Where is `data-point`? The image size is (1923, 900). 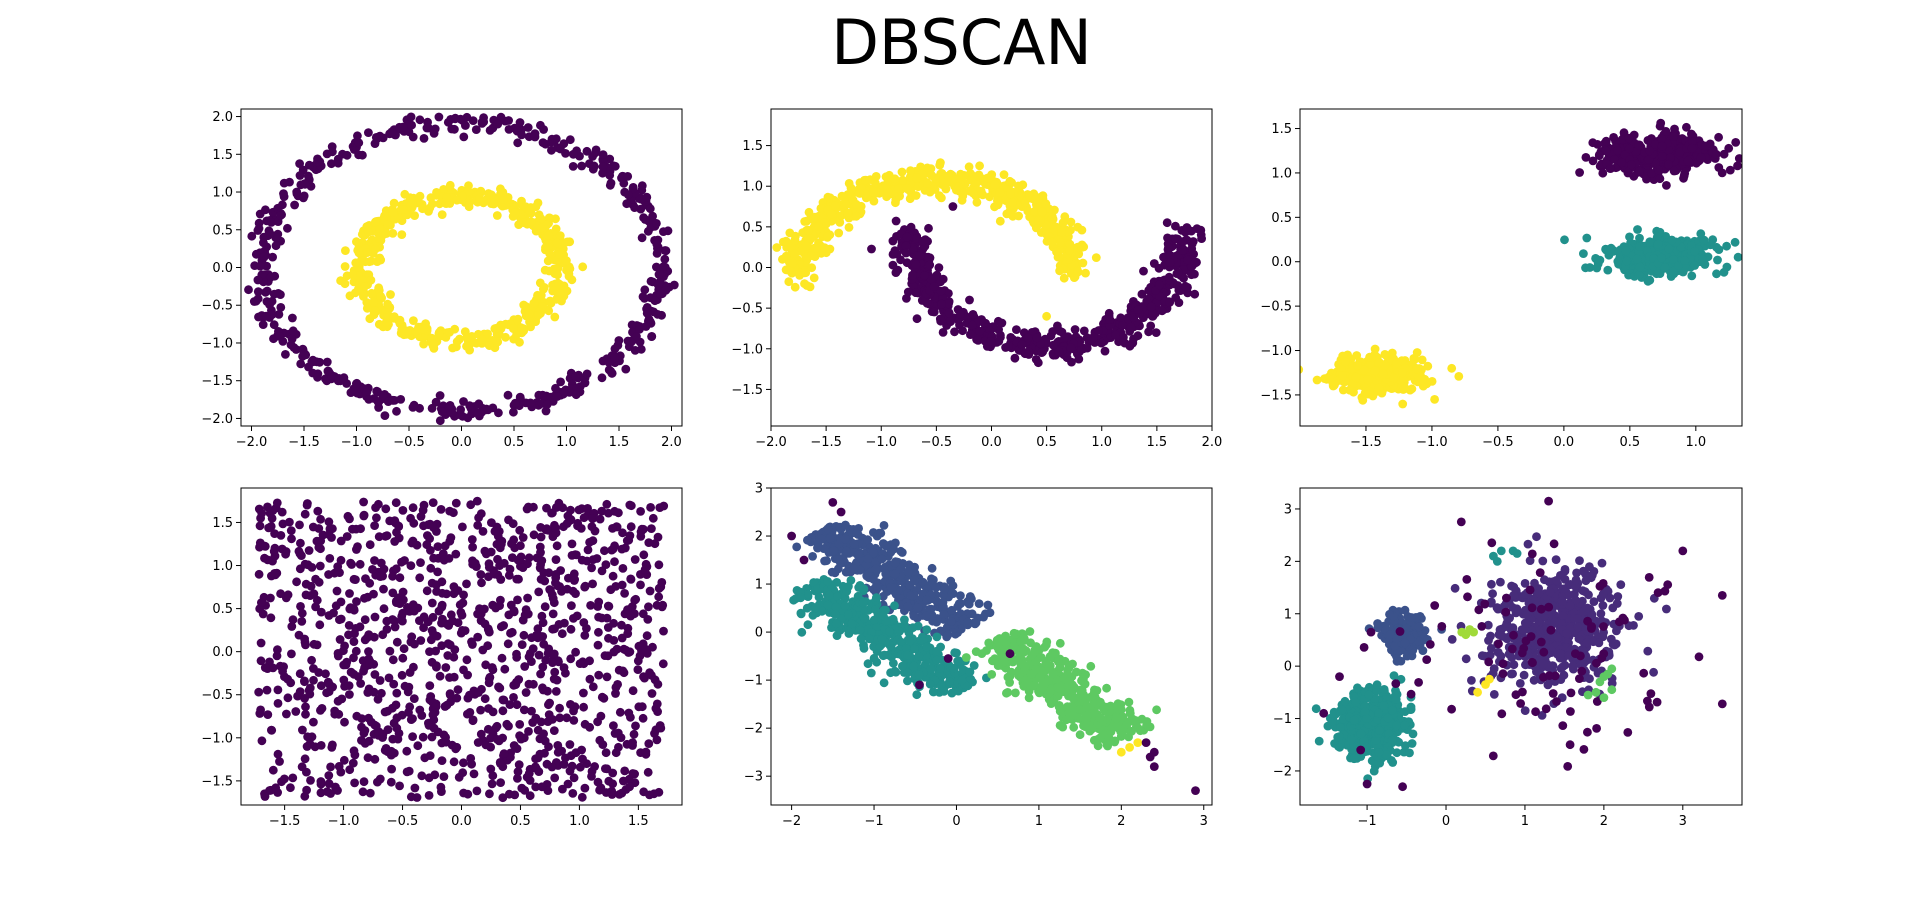 data-point is located at coordinates (1610, 168).